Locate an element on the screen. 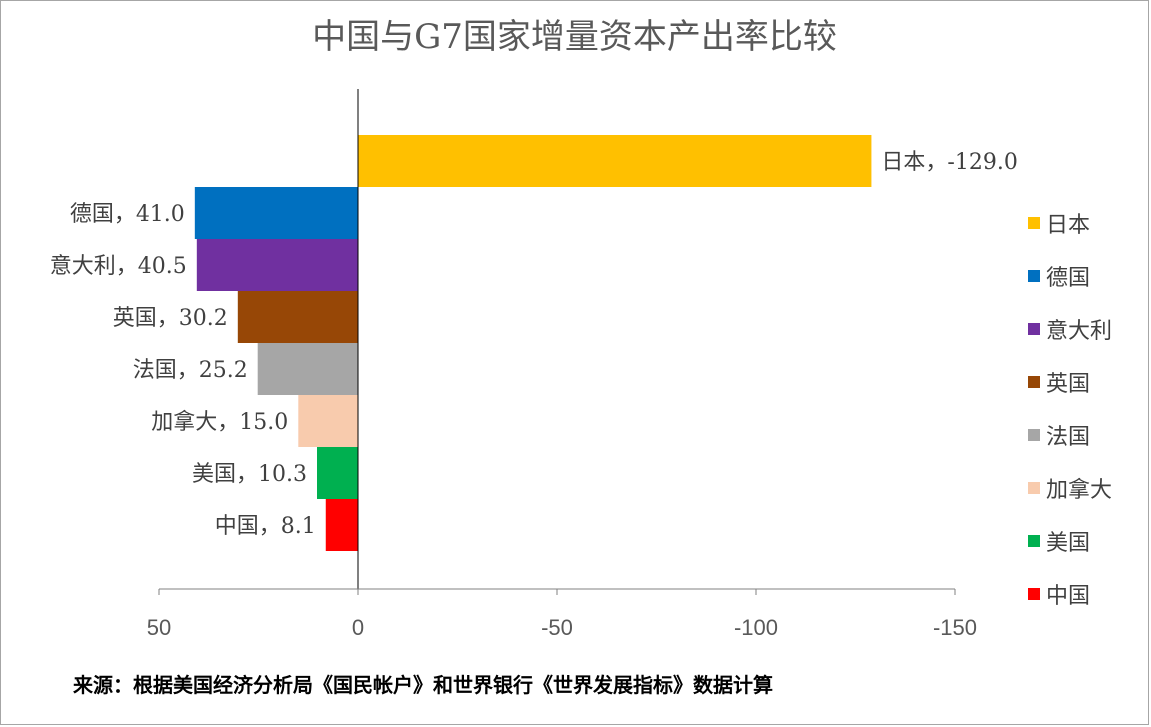  data-label-2: 德国，41.0 is located at coordinates (127, 214).